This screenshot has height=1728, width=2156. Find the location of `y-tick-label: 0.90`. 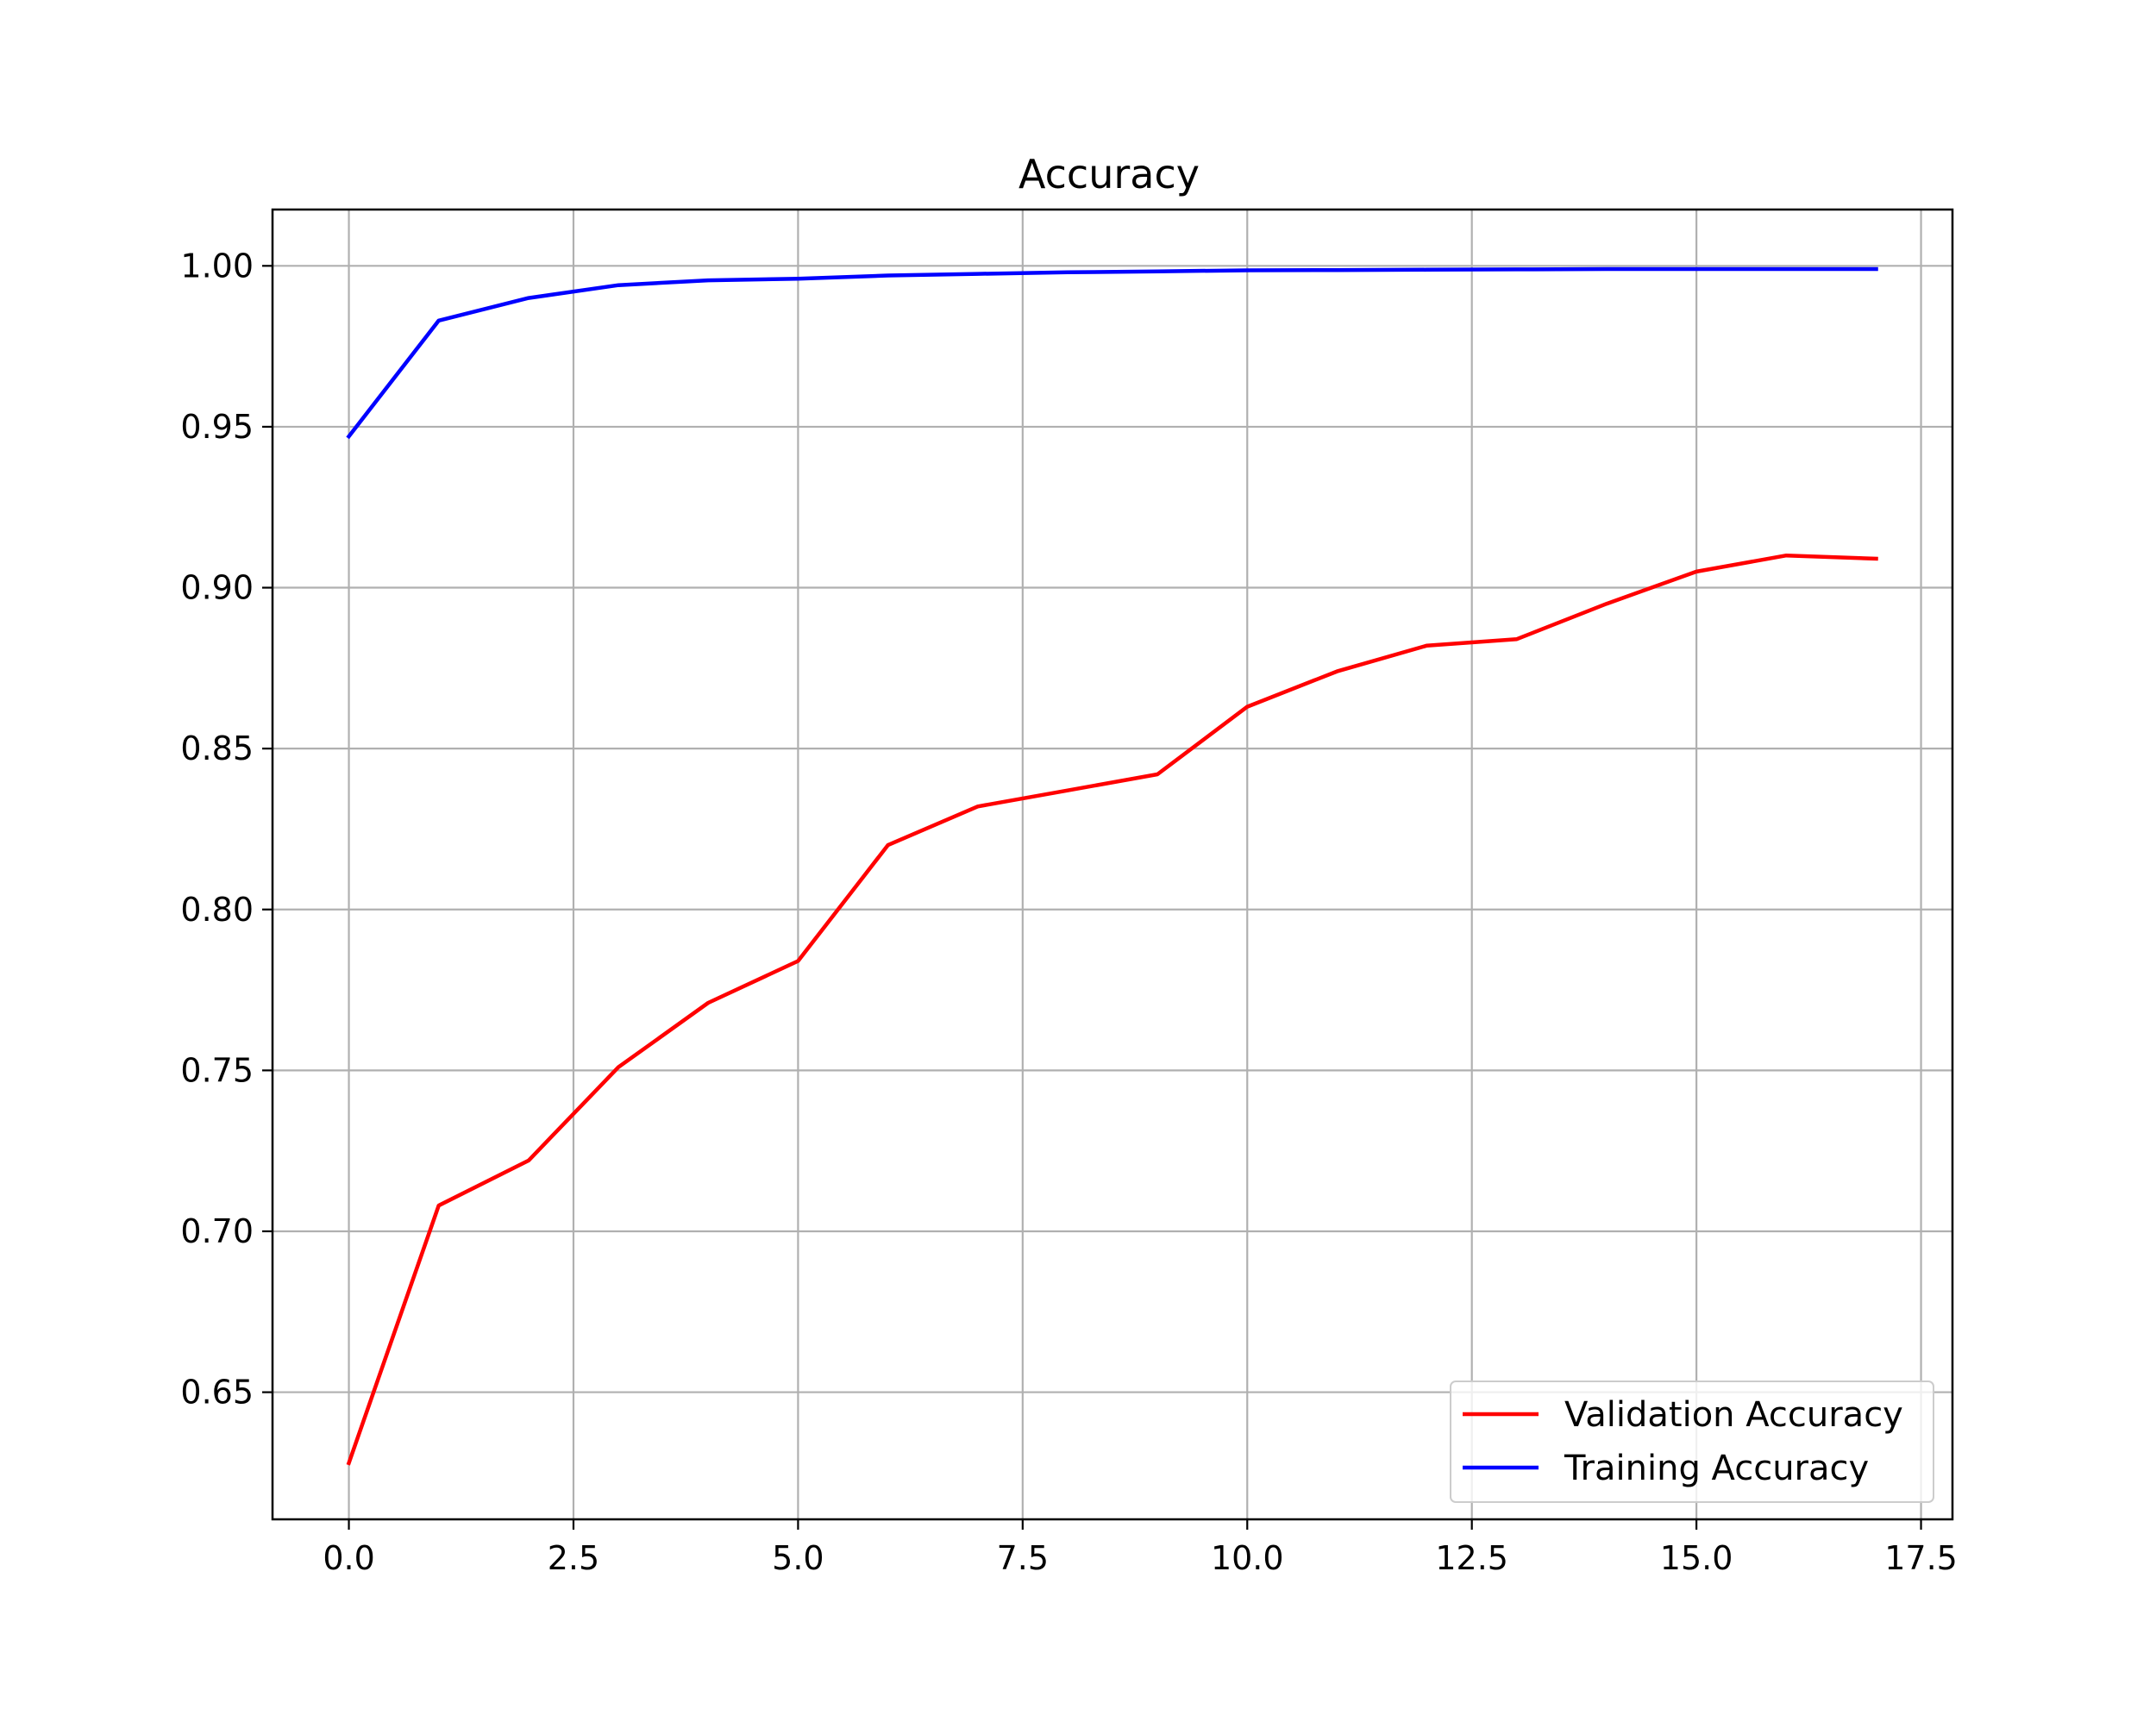

y-tick-label: 0.90 is located at coordinates (217, 588).